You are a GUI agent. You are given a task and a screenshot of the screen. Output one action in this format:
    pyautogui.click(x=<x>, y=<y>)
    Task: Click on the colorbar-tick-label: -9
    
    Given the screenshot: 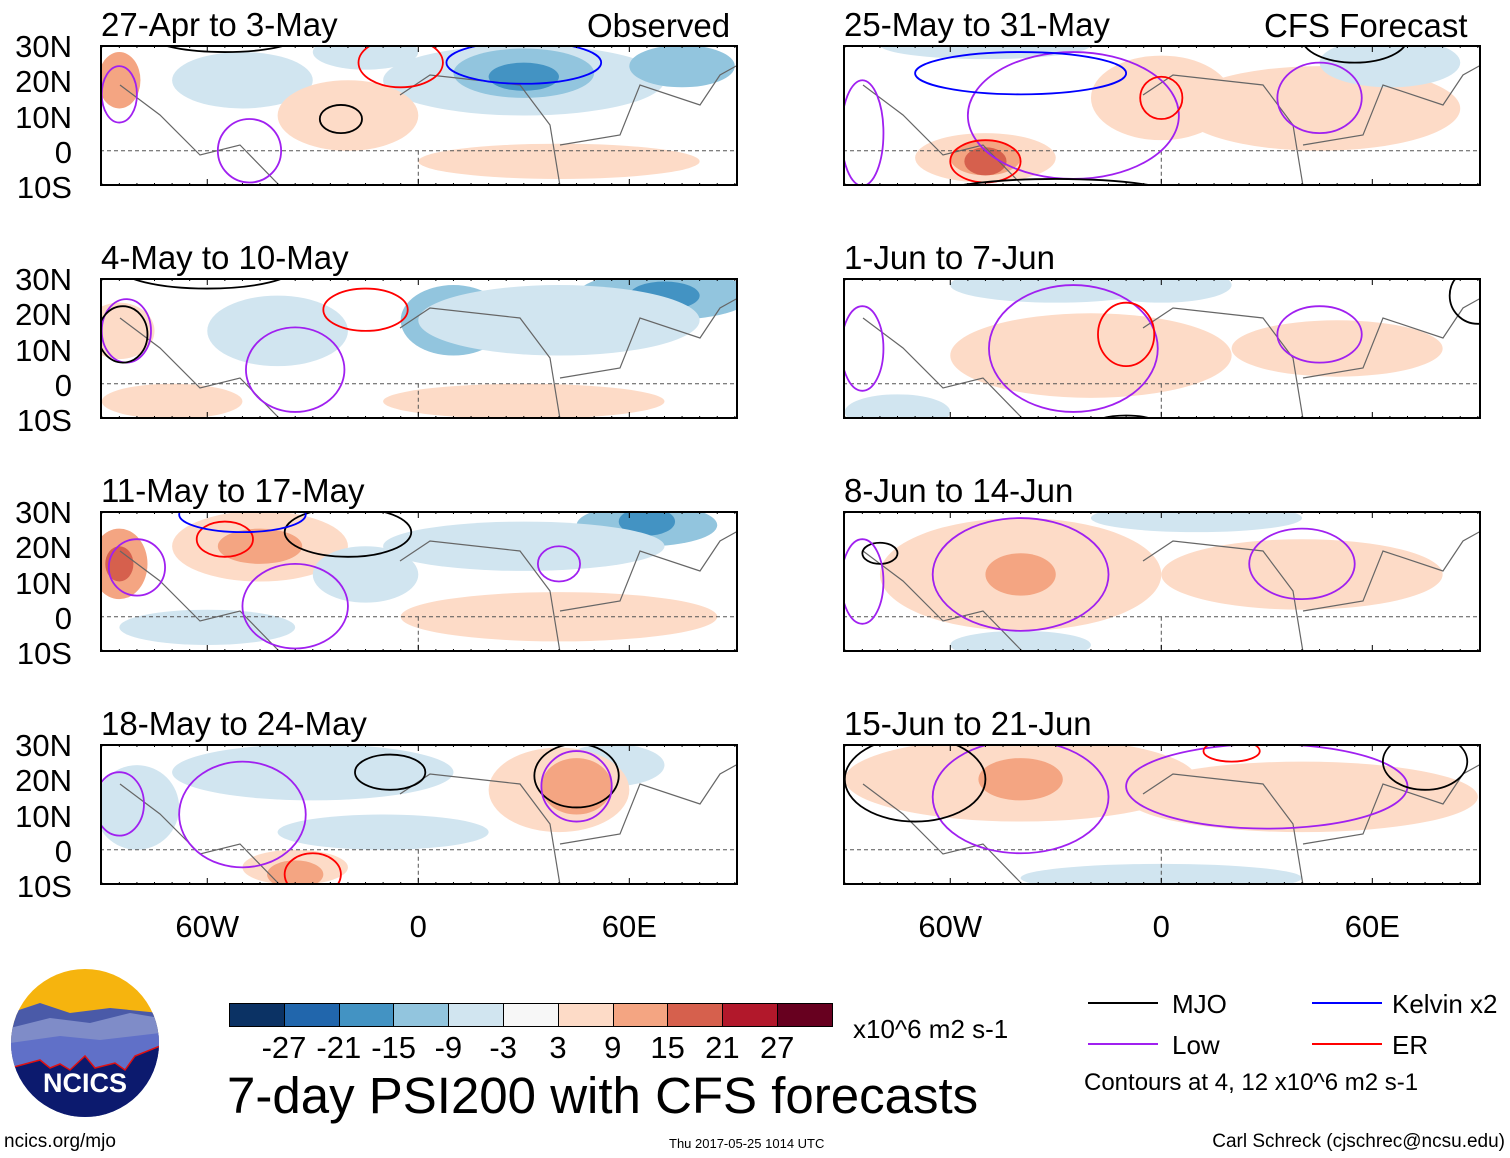 What is the action you would take?
    pyautogui.click(x=448, y=1047)
    